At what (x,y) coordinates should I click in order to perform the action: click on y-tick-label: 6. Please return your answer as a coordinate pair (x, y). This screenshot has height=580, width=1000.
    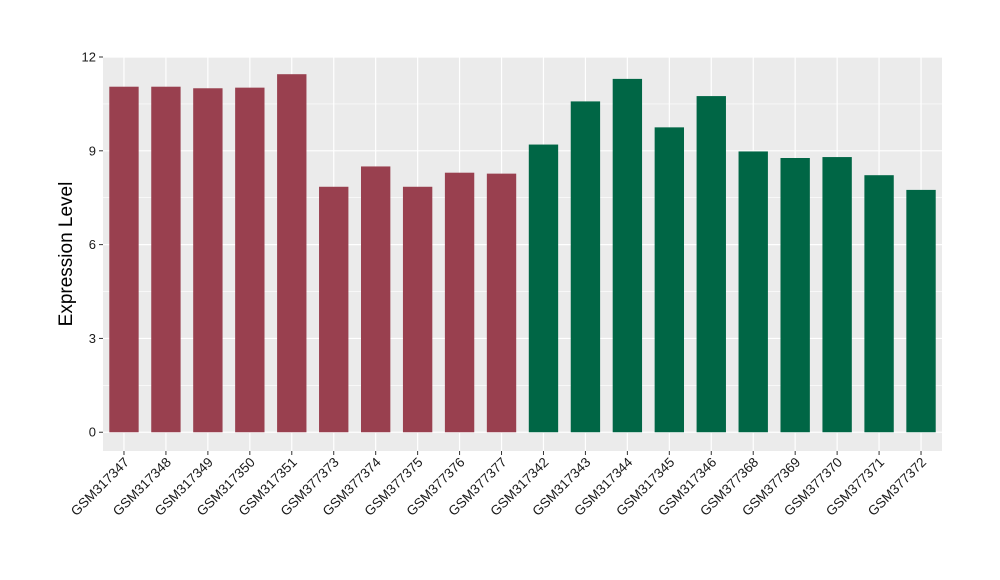
    Looking at the image, I should click on (92, 244).